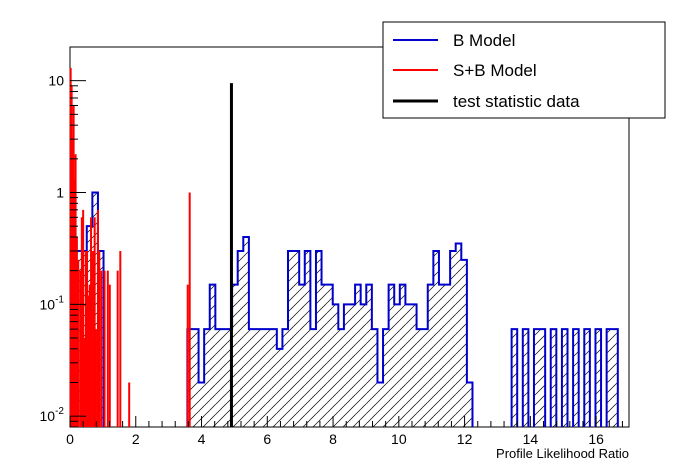  I want to click on x-tick-label: 12, so click(465, 439).